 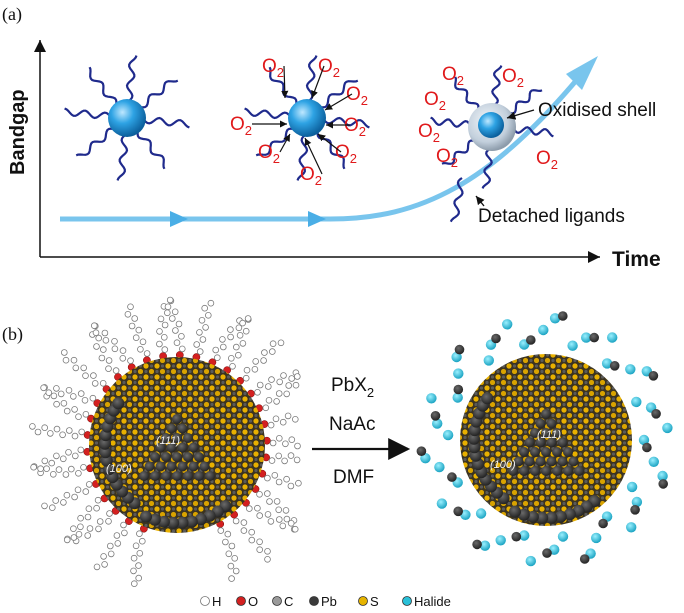 What do you see at coordinates (313, 156) in the screenshot?
I see `o2-pointer` at bounding box center [313, 156].